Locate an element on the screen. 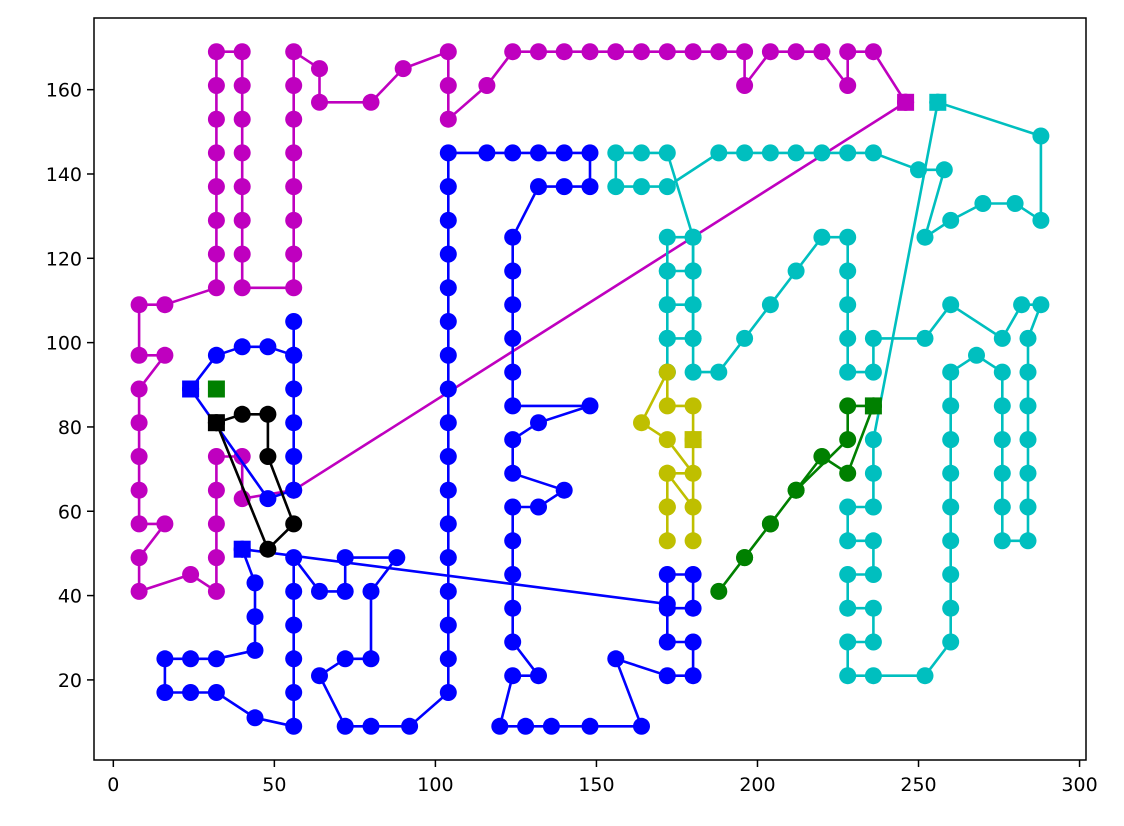 The width and height of the screenshot is (1124, 826). y-tick-label-7: 160 is located at coordinates (64, 91).